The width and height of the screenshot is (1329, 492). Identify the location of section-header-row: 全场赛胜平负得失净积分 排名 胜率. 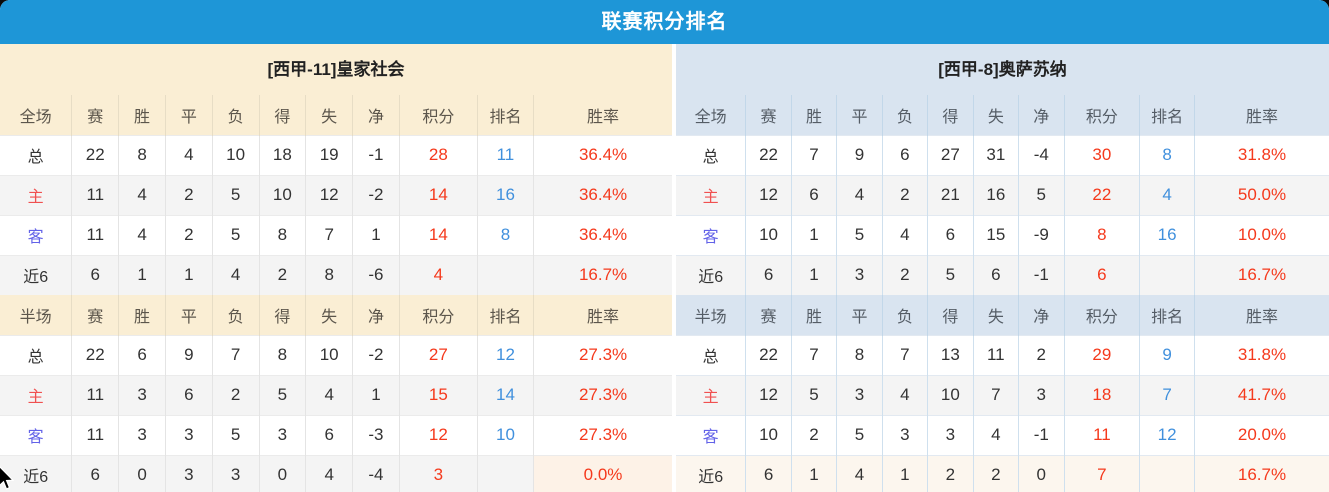
(1002, 115).